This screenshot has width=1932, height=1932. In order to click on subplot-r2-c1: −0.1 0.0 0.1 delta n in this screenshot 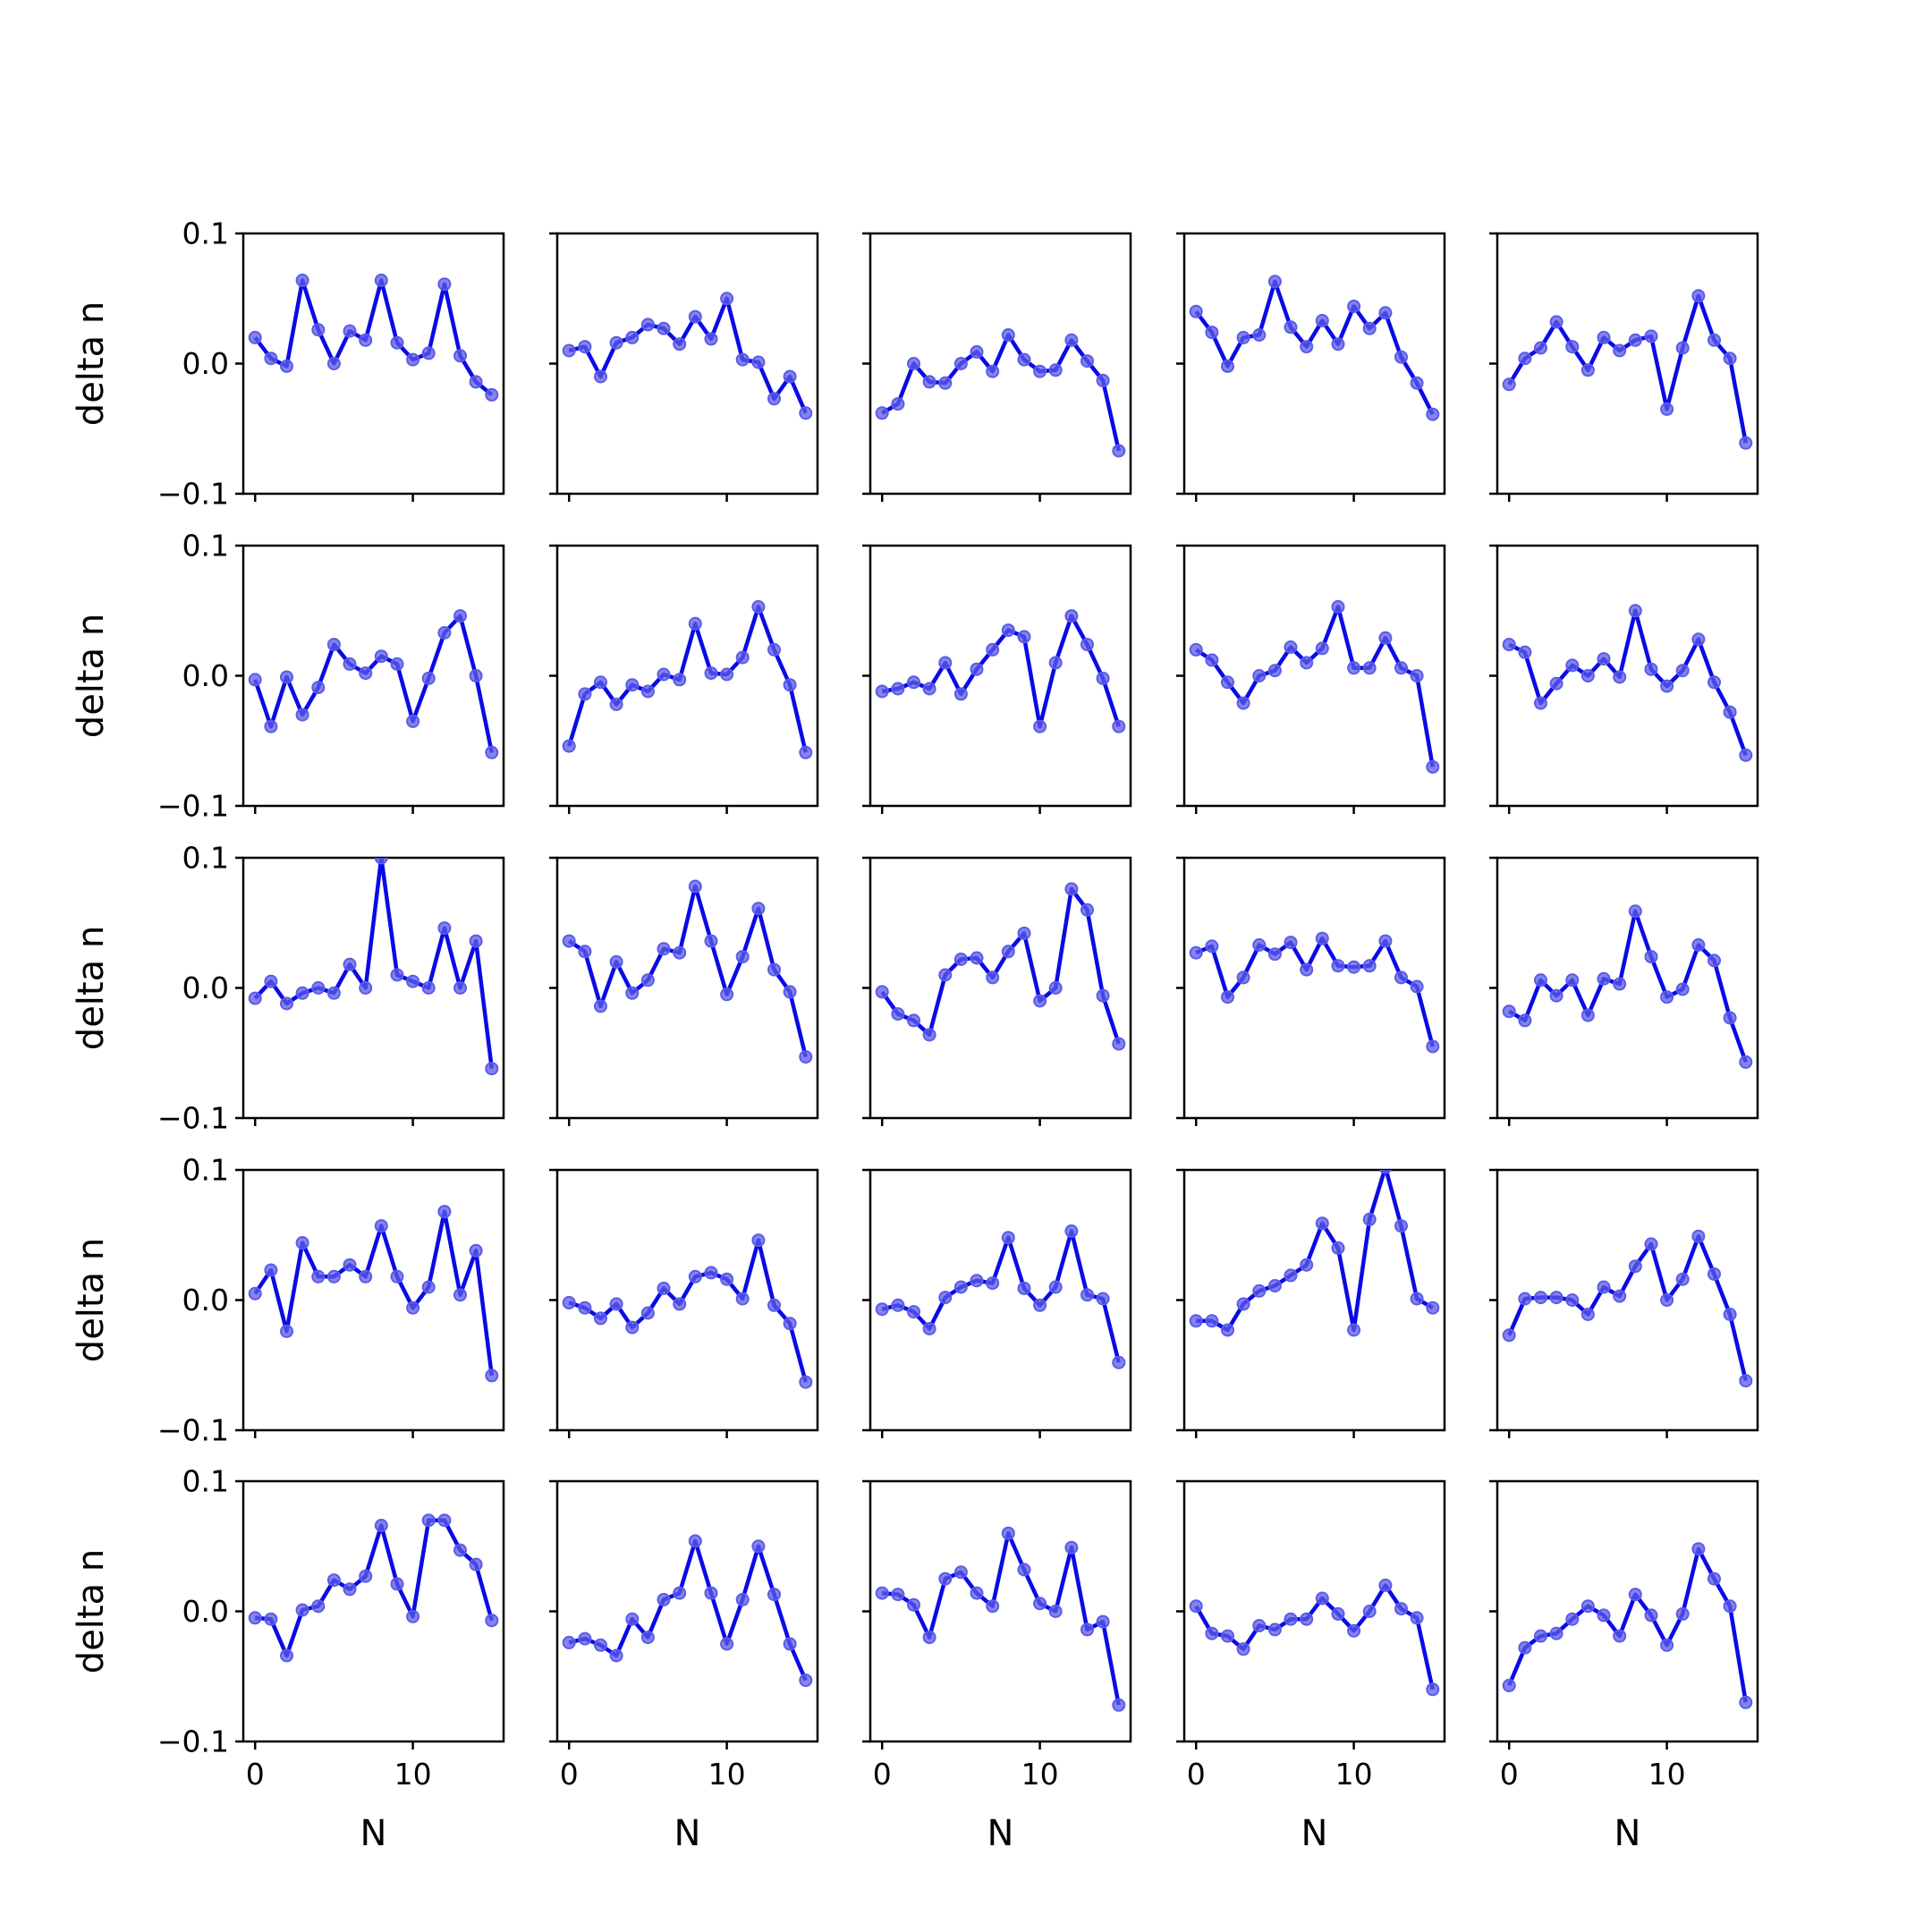, I will do `click(288, 676)`.